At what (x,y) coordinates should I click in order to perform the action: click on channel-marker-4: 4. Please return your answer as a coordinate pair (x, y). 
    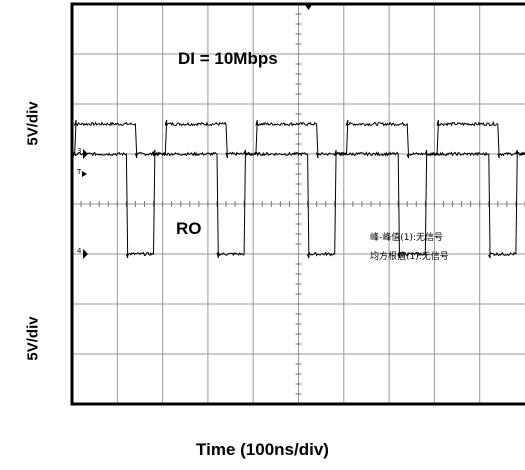
    Looking at the image, I should click on (79, 251).